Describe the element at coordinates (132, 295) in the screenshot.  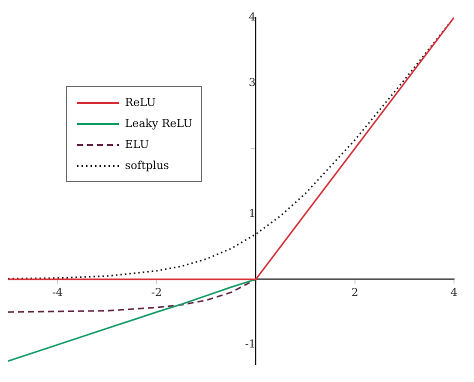
I see `line-series` at that location.